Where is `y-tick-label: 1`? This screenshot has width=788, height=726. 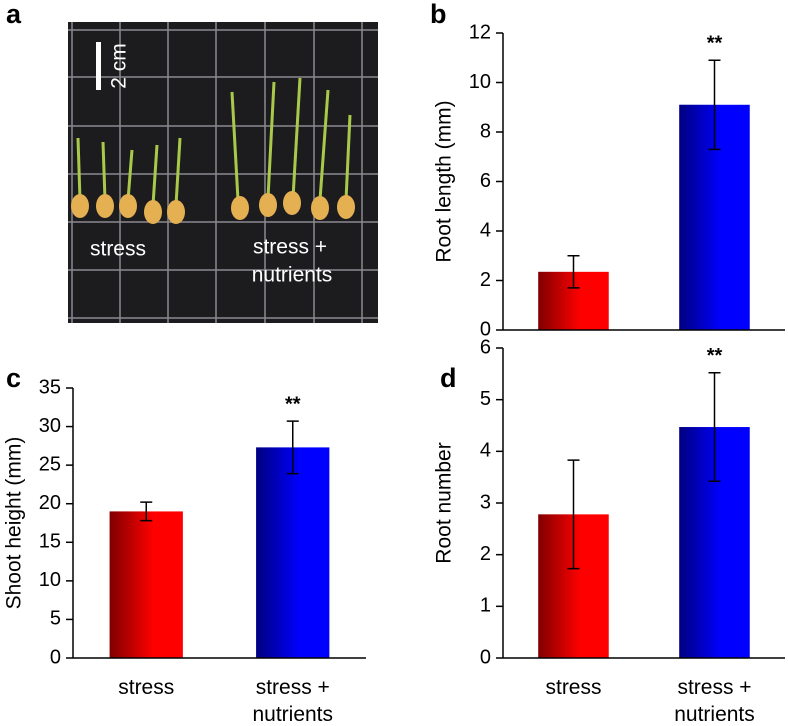
y-tick-label: 1 is located at coordinates (485, 606).